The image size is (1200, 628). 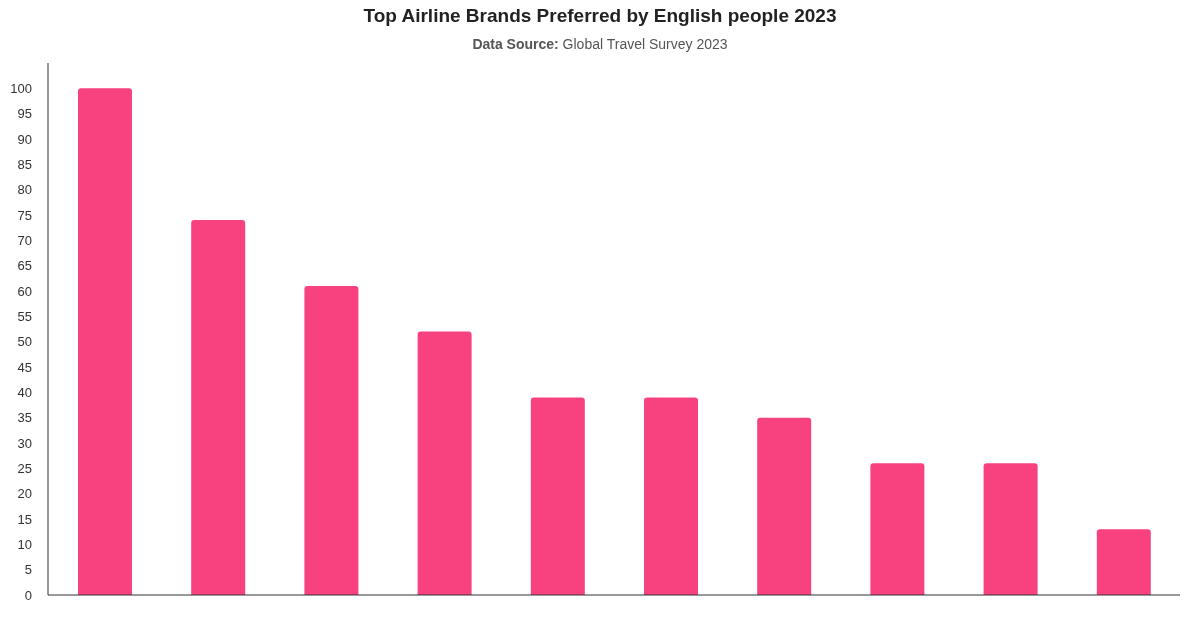 What do you see at coordinates (24, 139) in the screenshot?
I see `y-tick-label: 90` at bounding box center [24, 139].